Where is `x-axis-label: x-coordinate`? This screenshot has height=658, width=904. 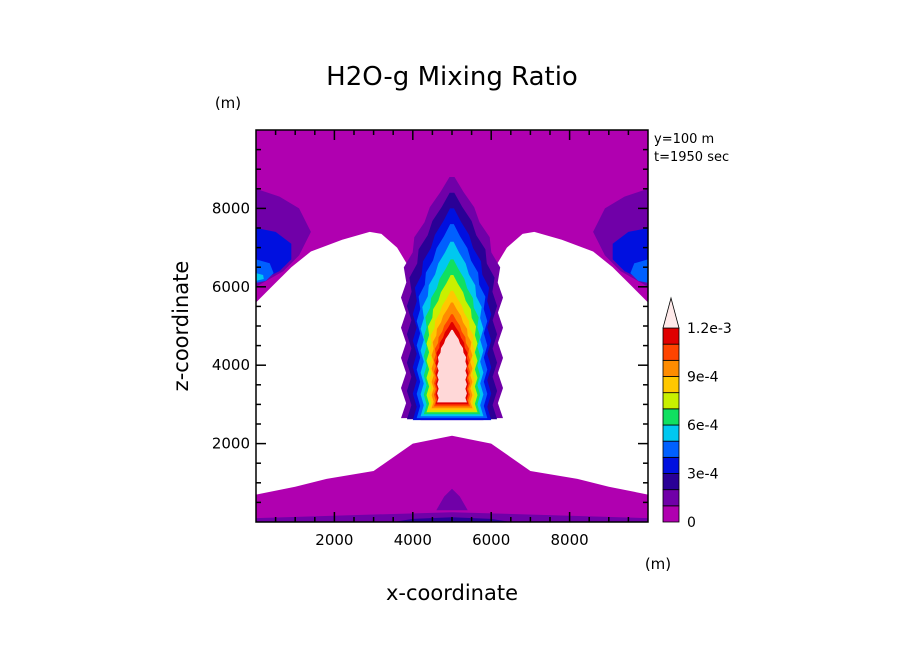
x-axis-label: x-coordinate is located at coordinates (452, 593).